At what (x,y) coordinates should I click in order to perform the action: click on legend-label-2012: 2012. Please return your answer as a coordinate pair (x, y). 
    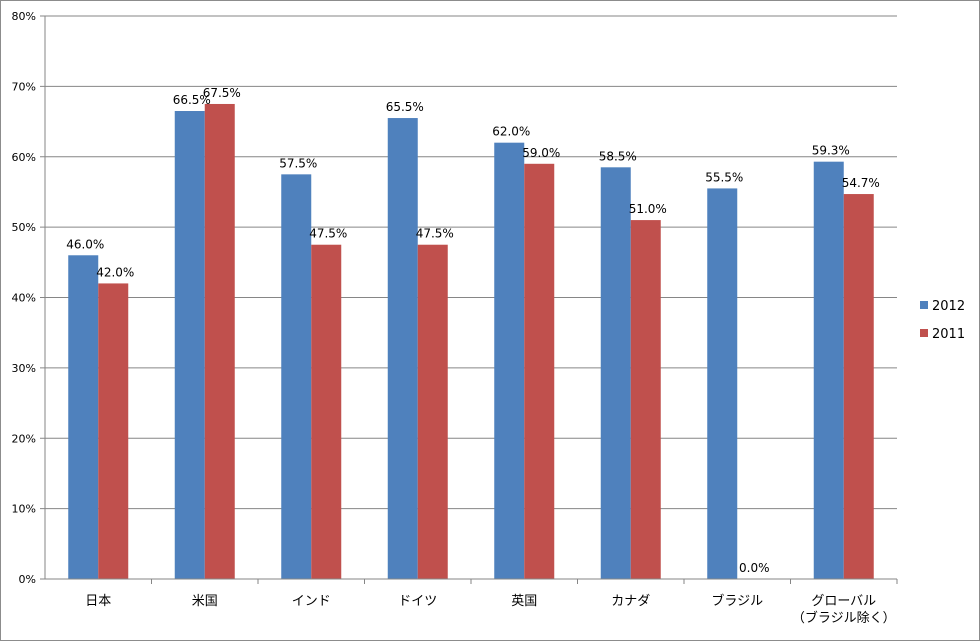
    Looking at the image, I should click on (948, 306).